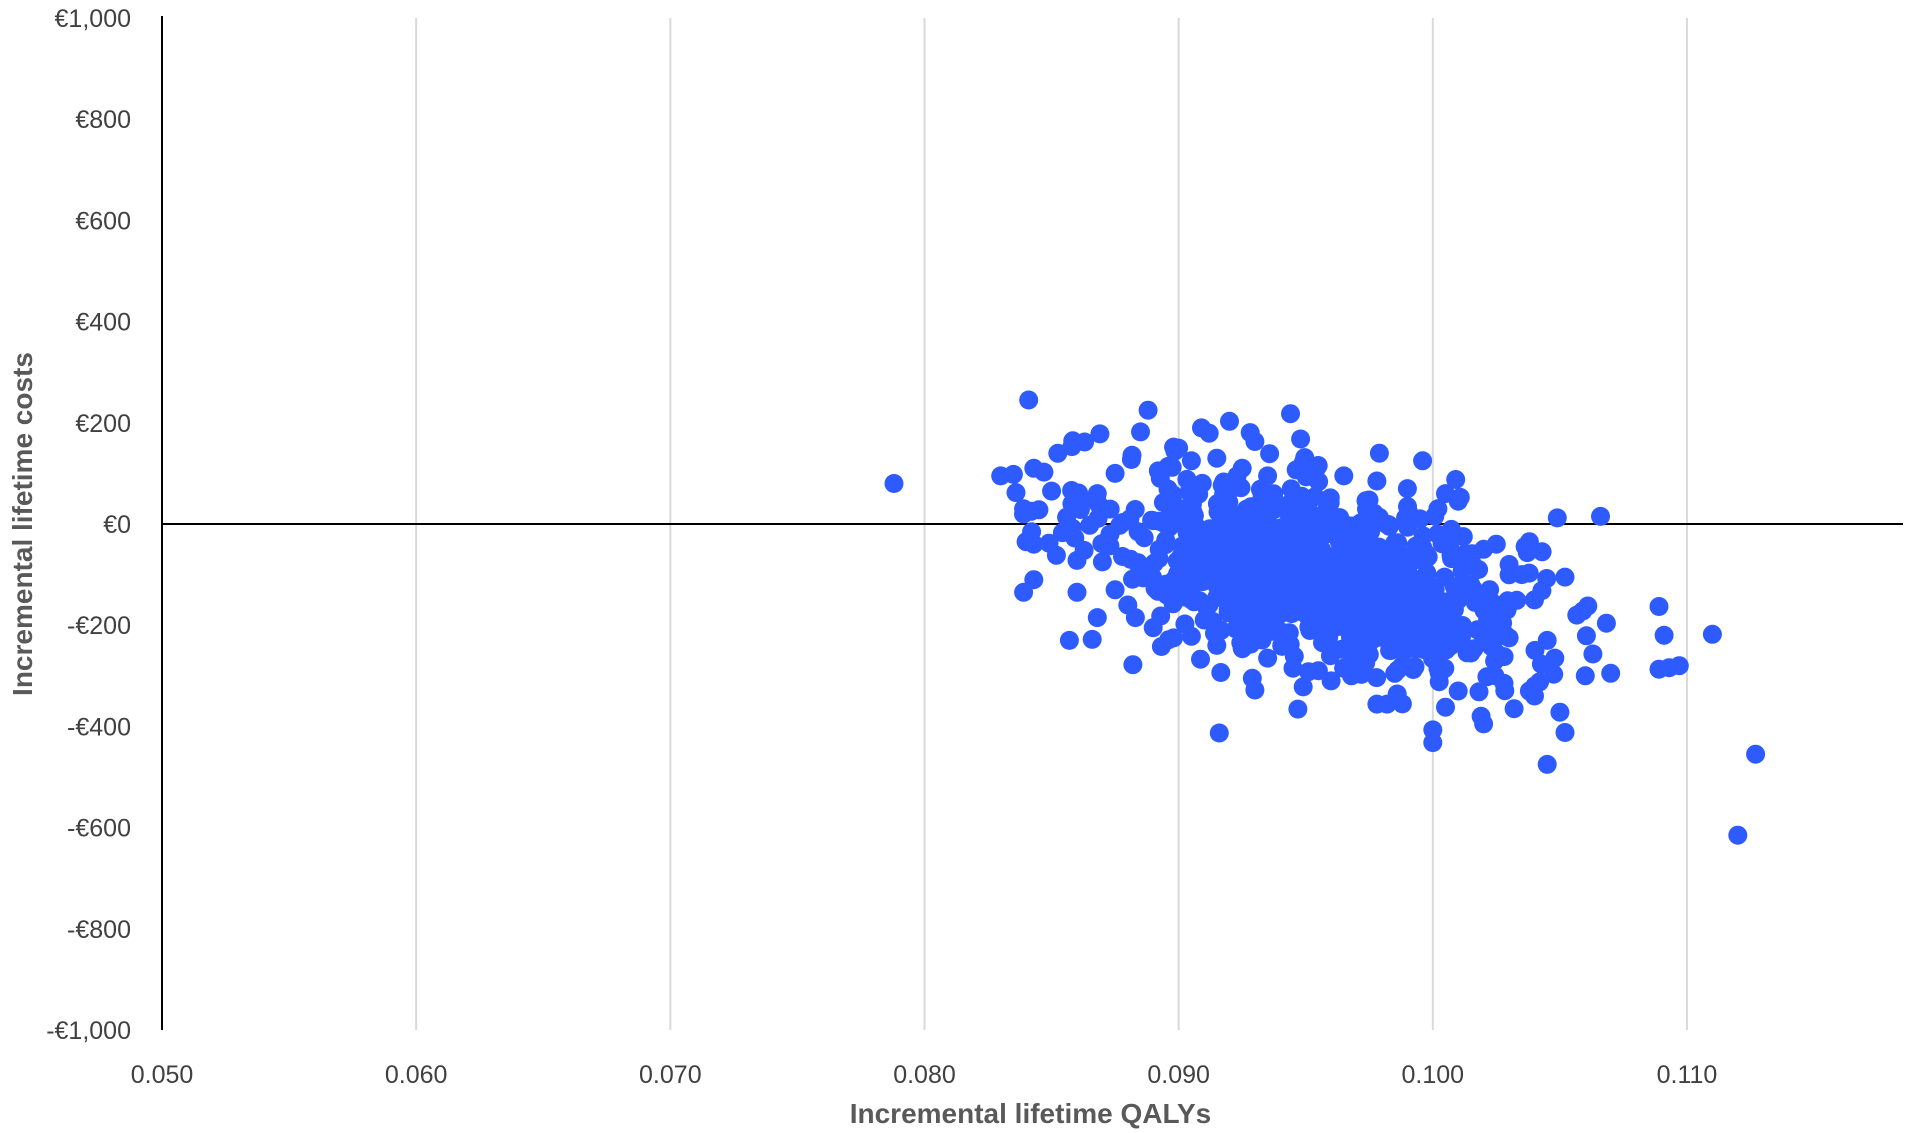  What do you see at coordinates (416, 1075) in the screenshot?
I see `x-tick-label: 0.060` at bounding box center [416, 1075].